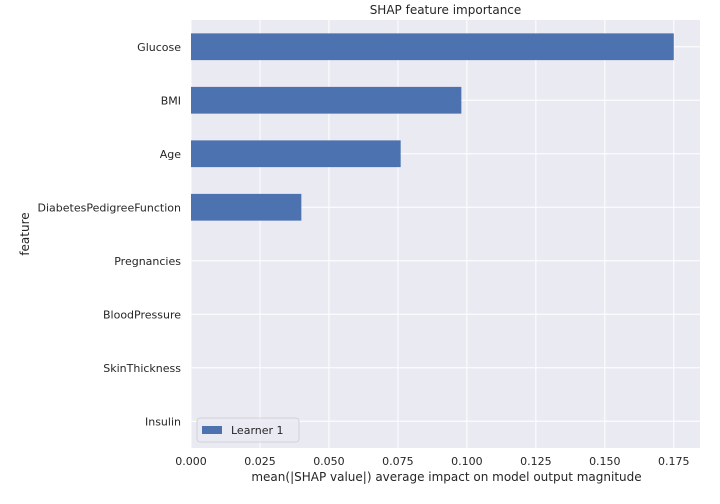  Describe the element at coordinates (142, 314) in the screenshot. I see `y-tick-label: BloodPressure` at that location.